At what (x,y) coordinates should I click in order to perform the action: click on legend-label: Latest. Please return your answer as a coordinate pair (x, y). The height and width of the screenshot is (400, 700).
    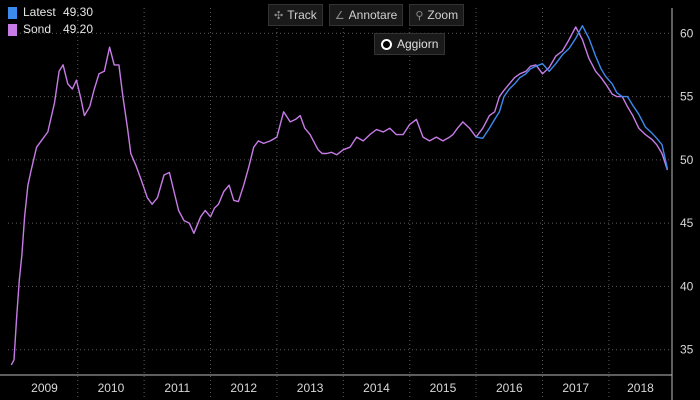
    Looking at the image, I should click on (39, 12).